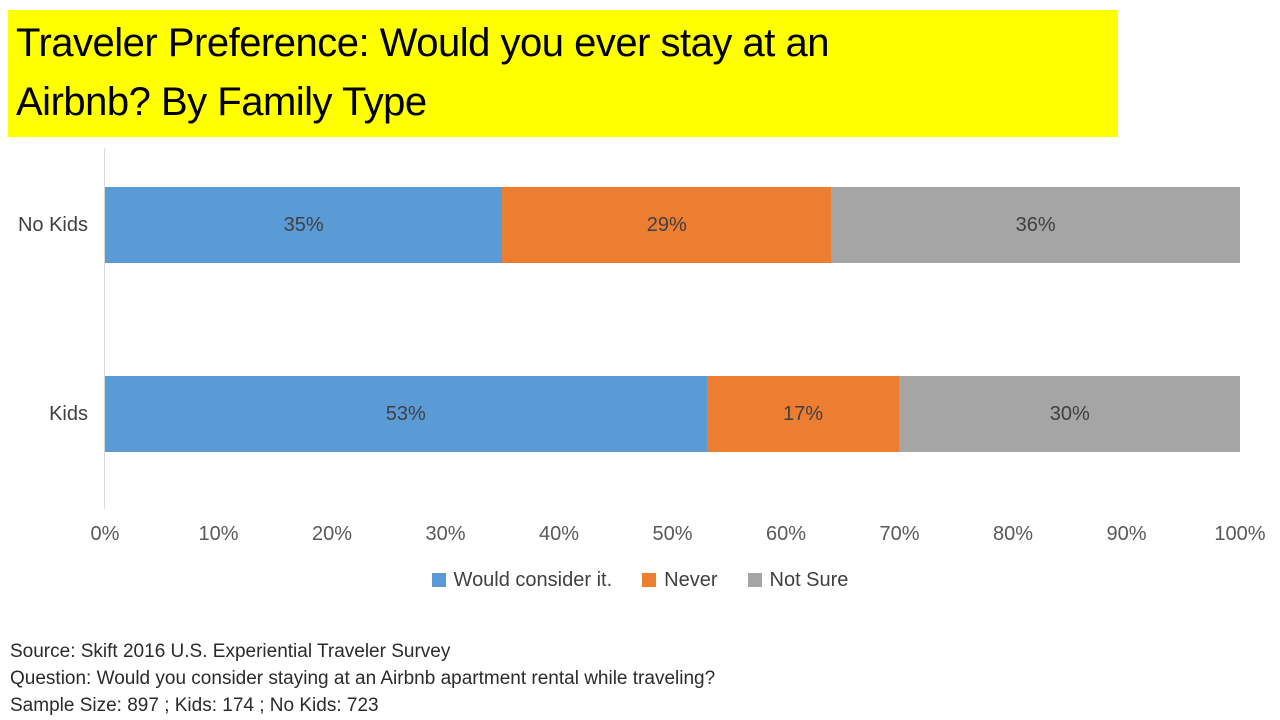 This screenshot has height=720, width=1280. Describe the element at coordinates (1013, 534) in the screenshot. I see `x-tick-label: 80%` at that location.